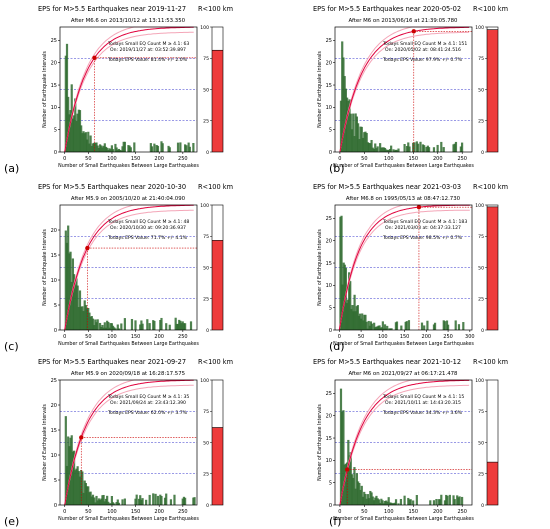 Image resolution: width=550 pixels, height=529 pixels. What do you see at coordinates (403, 21) in the screenshot?
I see `chart-subtitle: After M6 on 2013/06/16 at 21:39:05.780` at bounding box center [403, 21].